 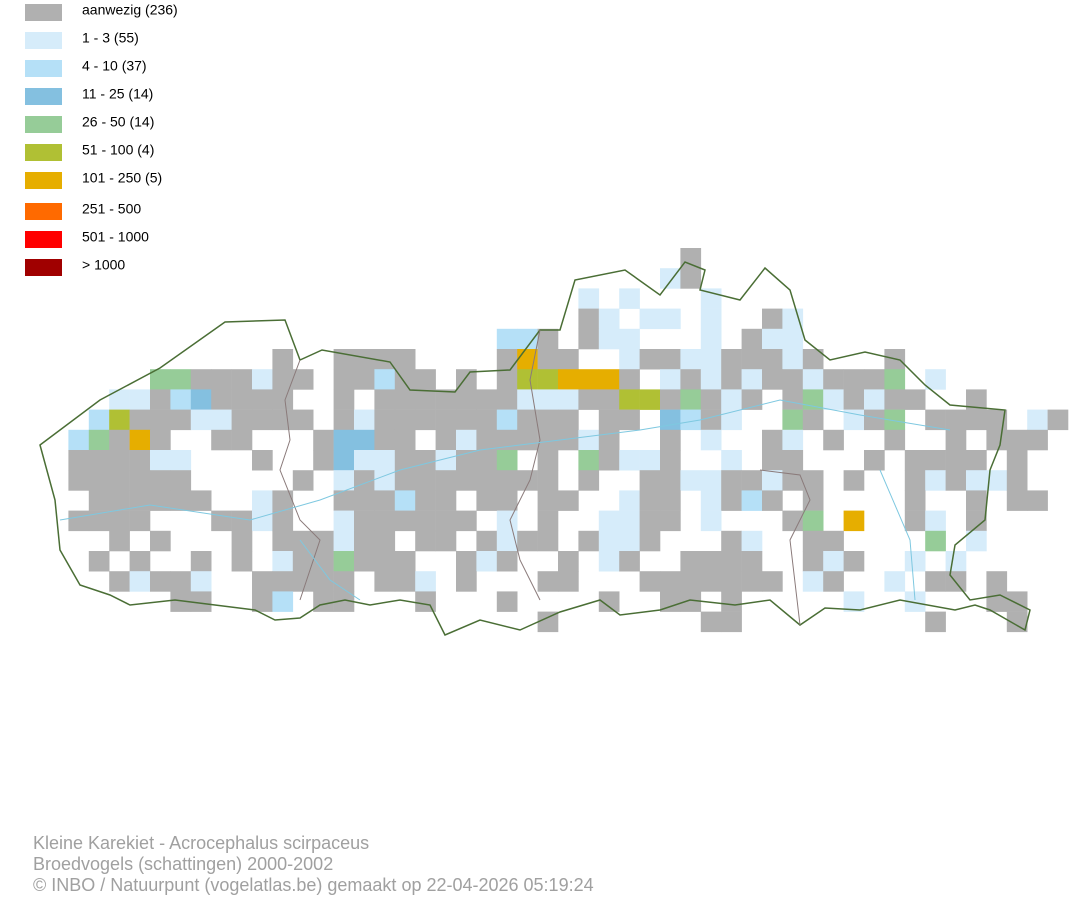 I want to click on legend-label: aanwezig (236), so click(x=130, y=10).